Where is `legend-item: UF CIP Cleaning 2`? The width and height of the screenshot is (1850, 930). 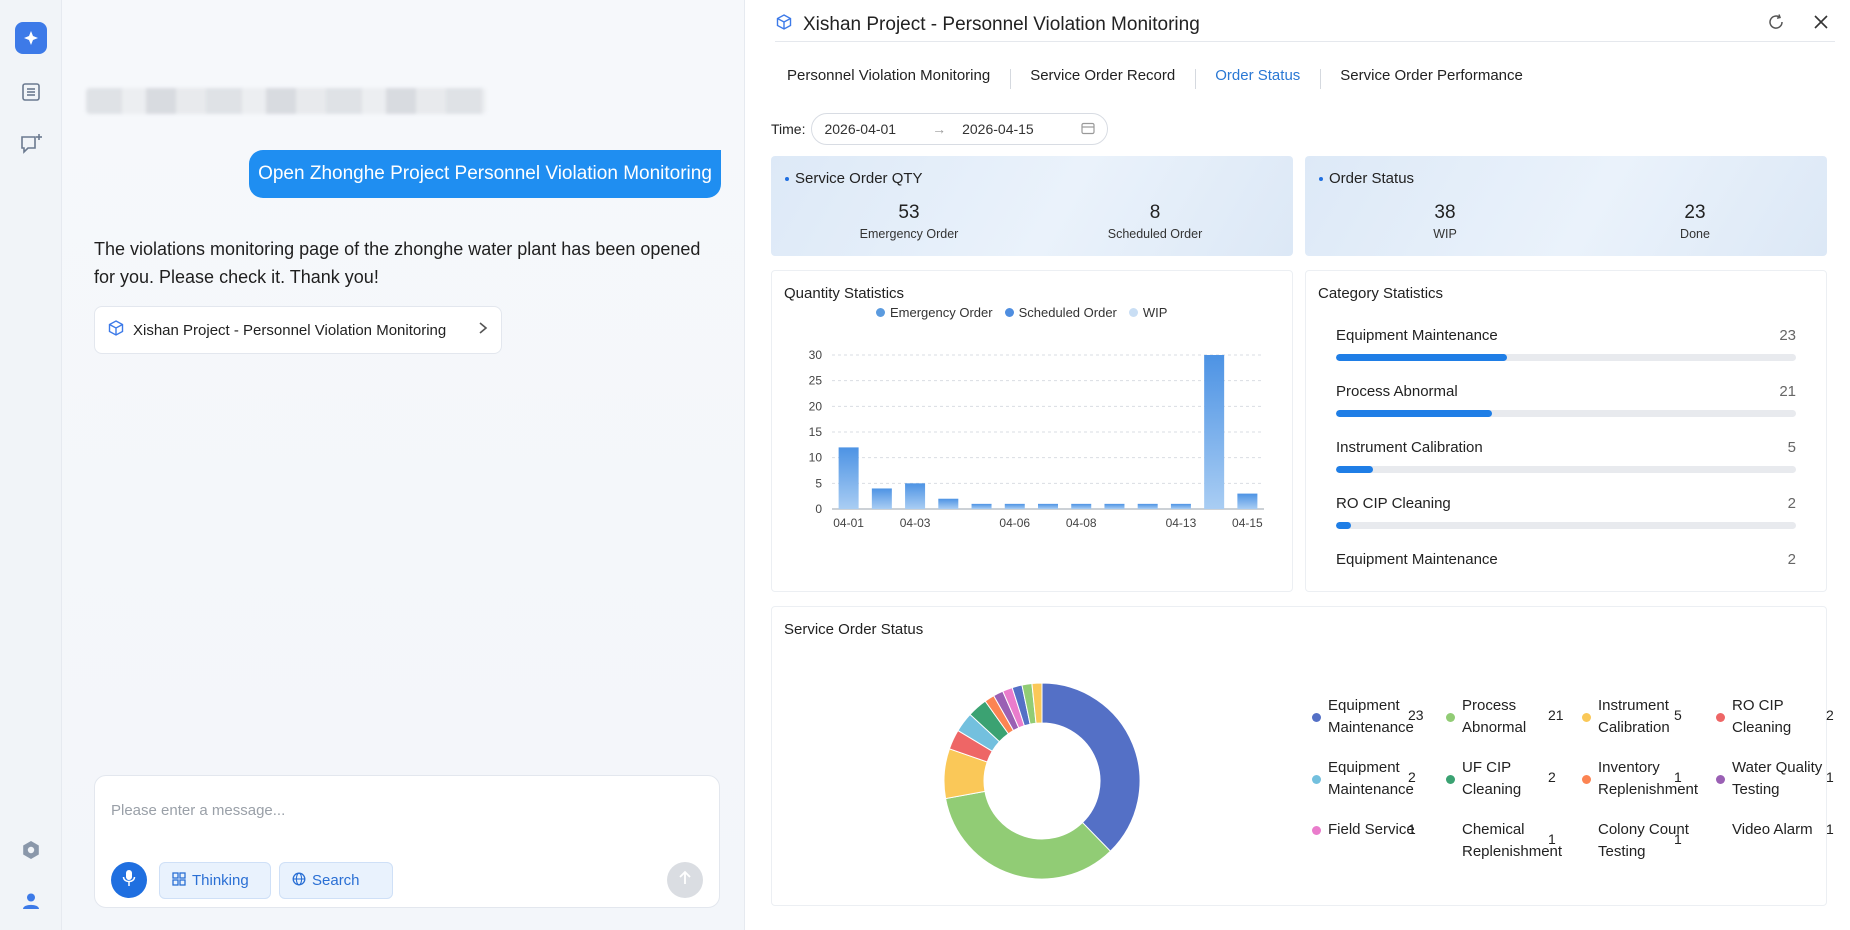 legend-item: UF CIP Cleaning 2 is located at coordinates (1501, 779).